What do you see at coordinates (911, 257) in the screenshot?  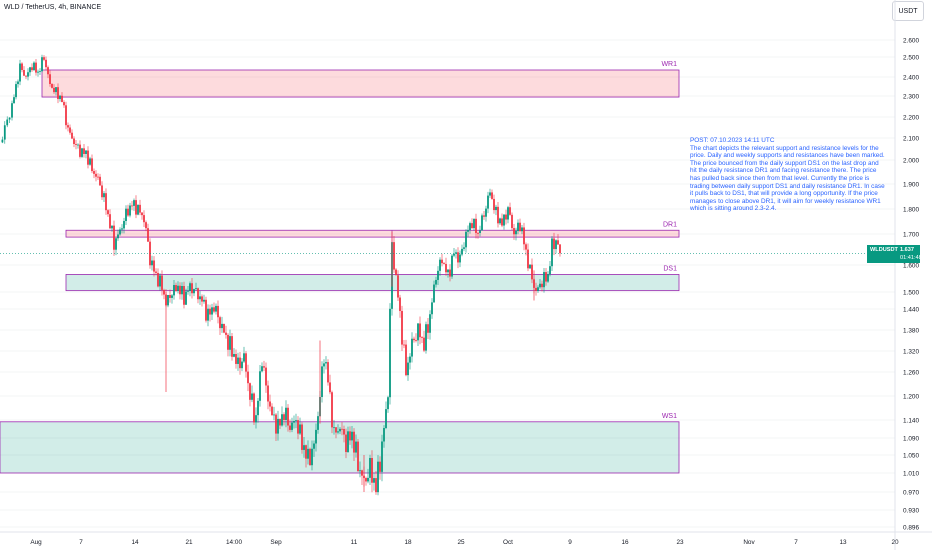 I see `price-tag-countdown: 01:41:48` at bounding box center [911, 257].